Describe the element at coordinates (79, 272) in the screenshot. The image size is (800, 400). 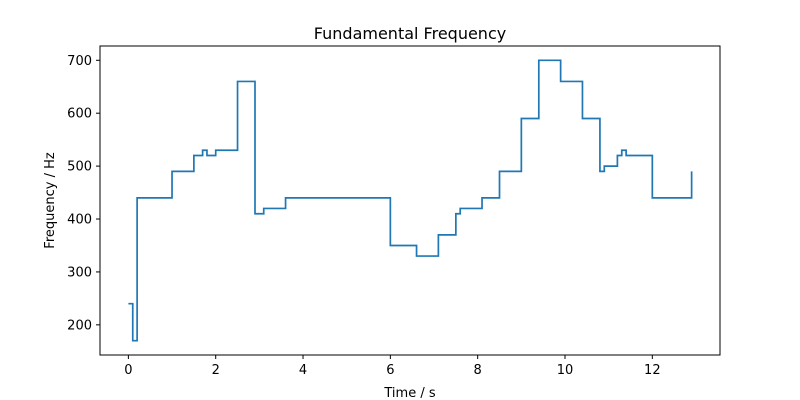
I see `y-tick-label: 300` at that location.